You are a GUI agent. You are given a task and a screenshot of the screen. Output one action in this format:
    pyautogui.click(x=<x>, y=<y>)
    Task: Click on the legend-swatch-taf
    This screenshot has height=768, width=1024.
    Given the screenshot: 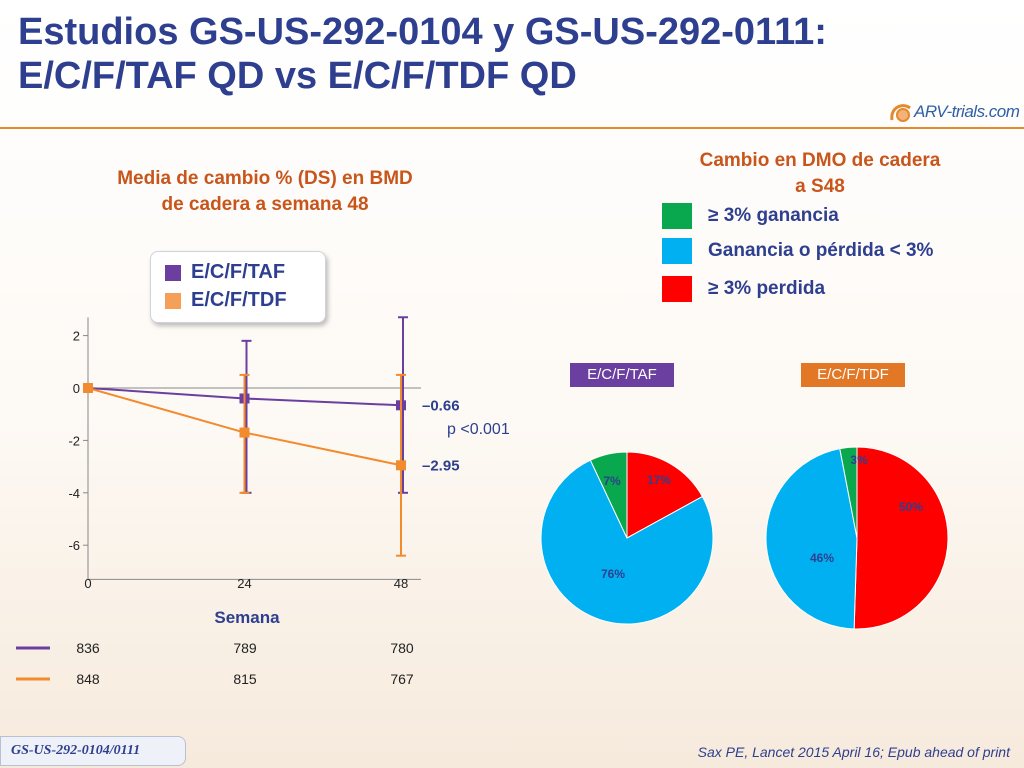 What is the action you would take?
    pyautogui.click(x=173, y=272)
    